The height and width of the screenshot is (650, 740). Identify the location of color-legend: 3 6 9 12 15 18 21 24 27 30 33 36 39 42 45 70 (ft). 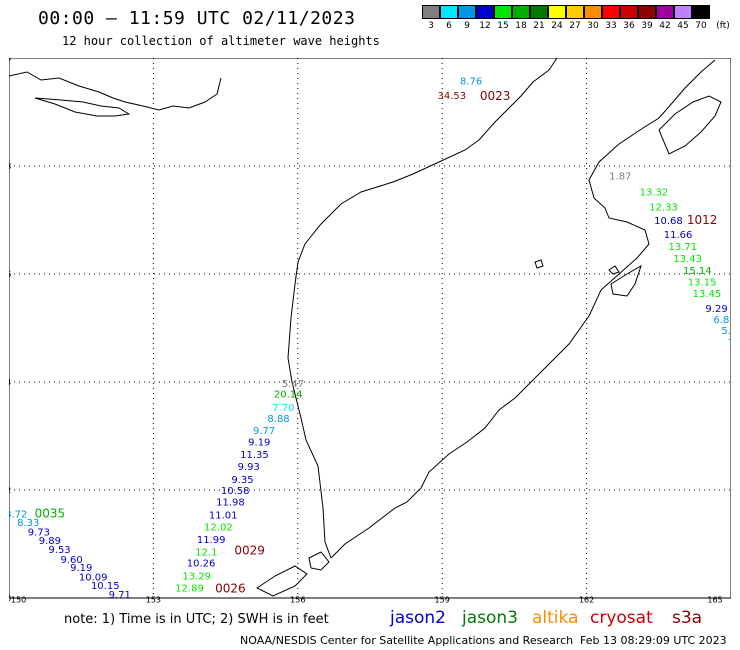
(579, 18).